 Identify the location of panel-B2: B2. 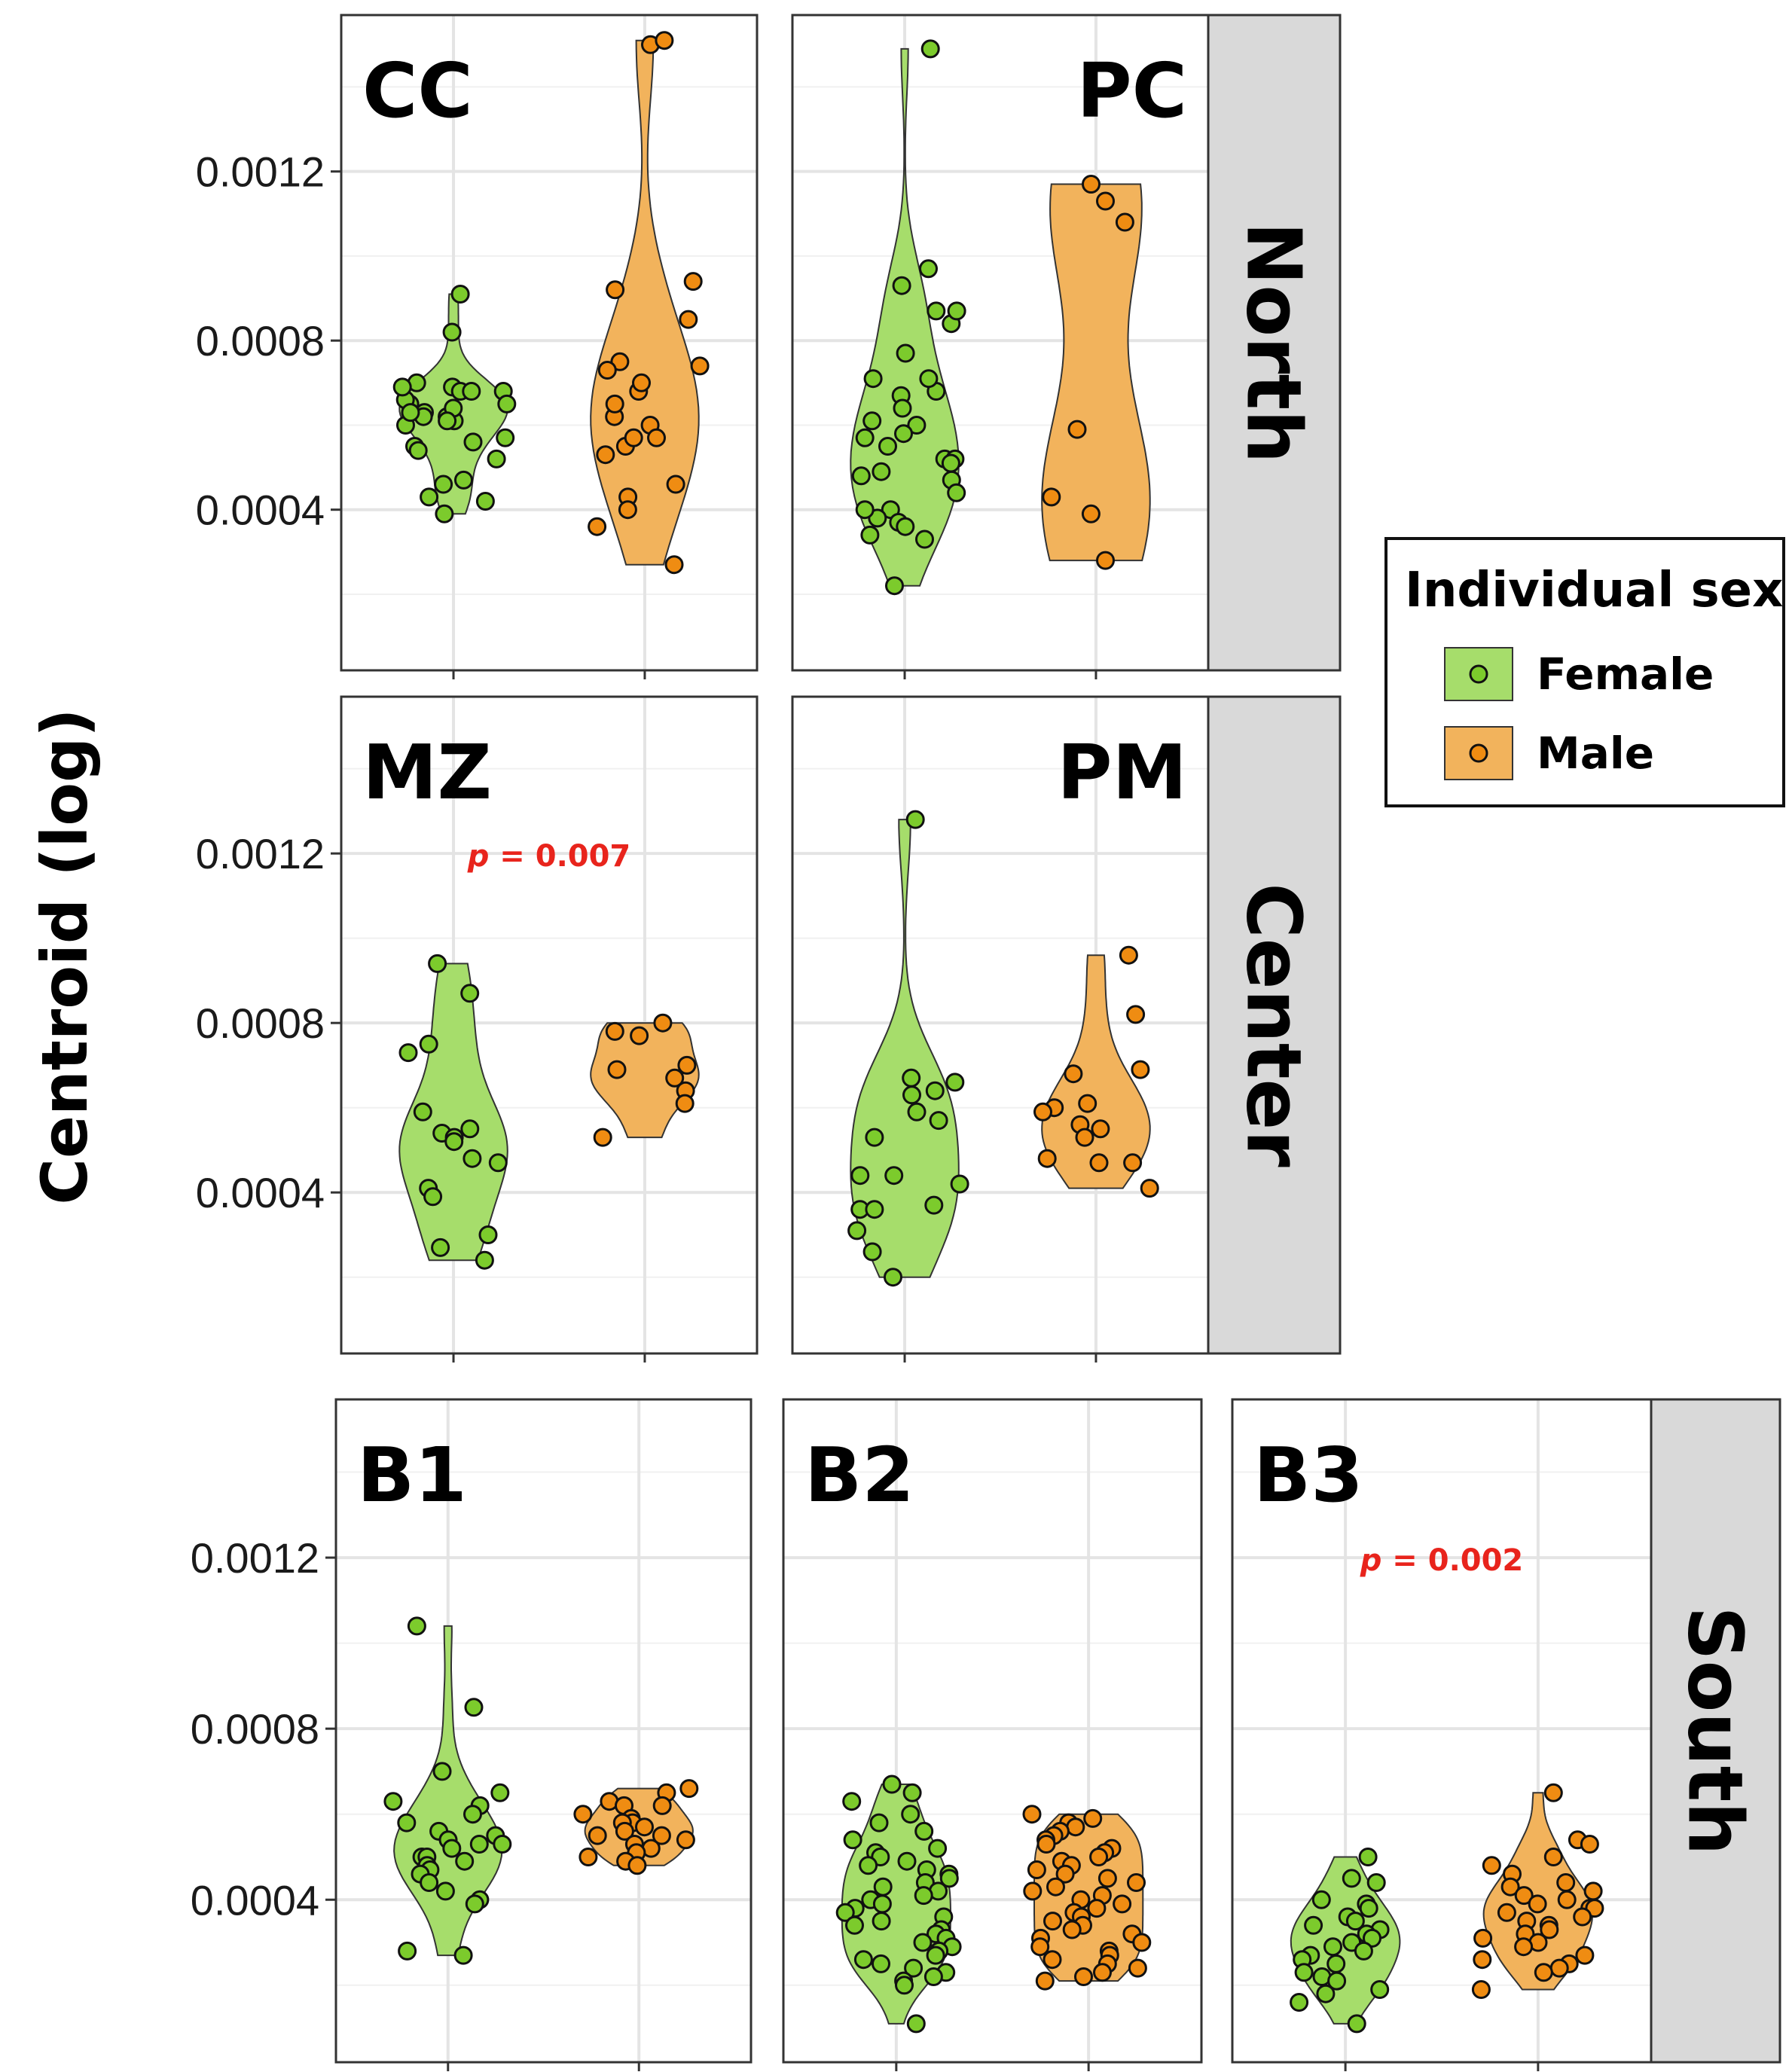
(992, 1731).